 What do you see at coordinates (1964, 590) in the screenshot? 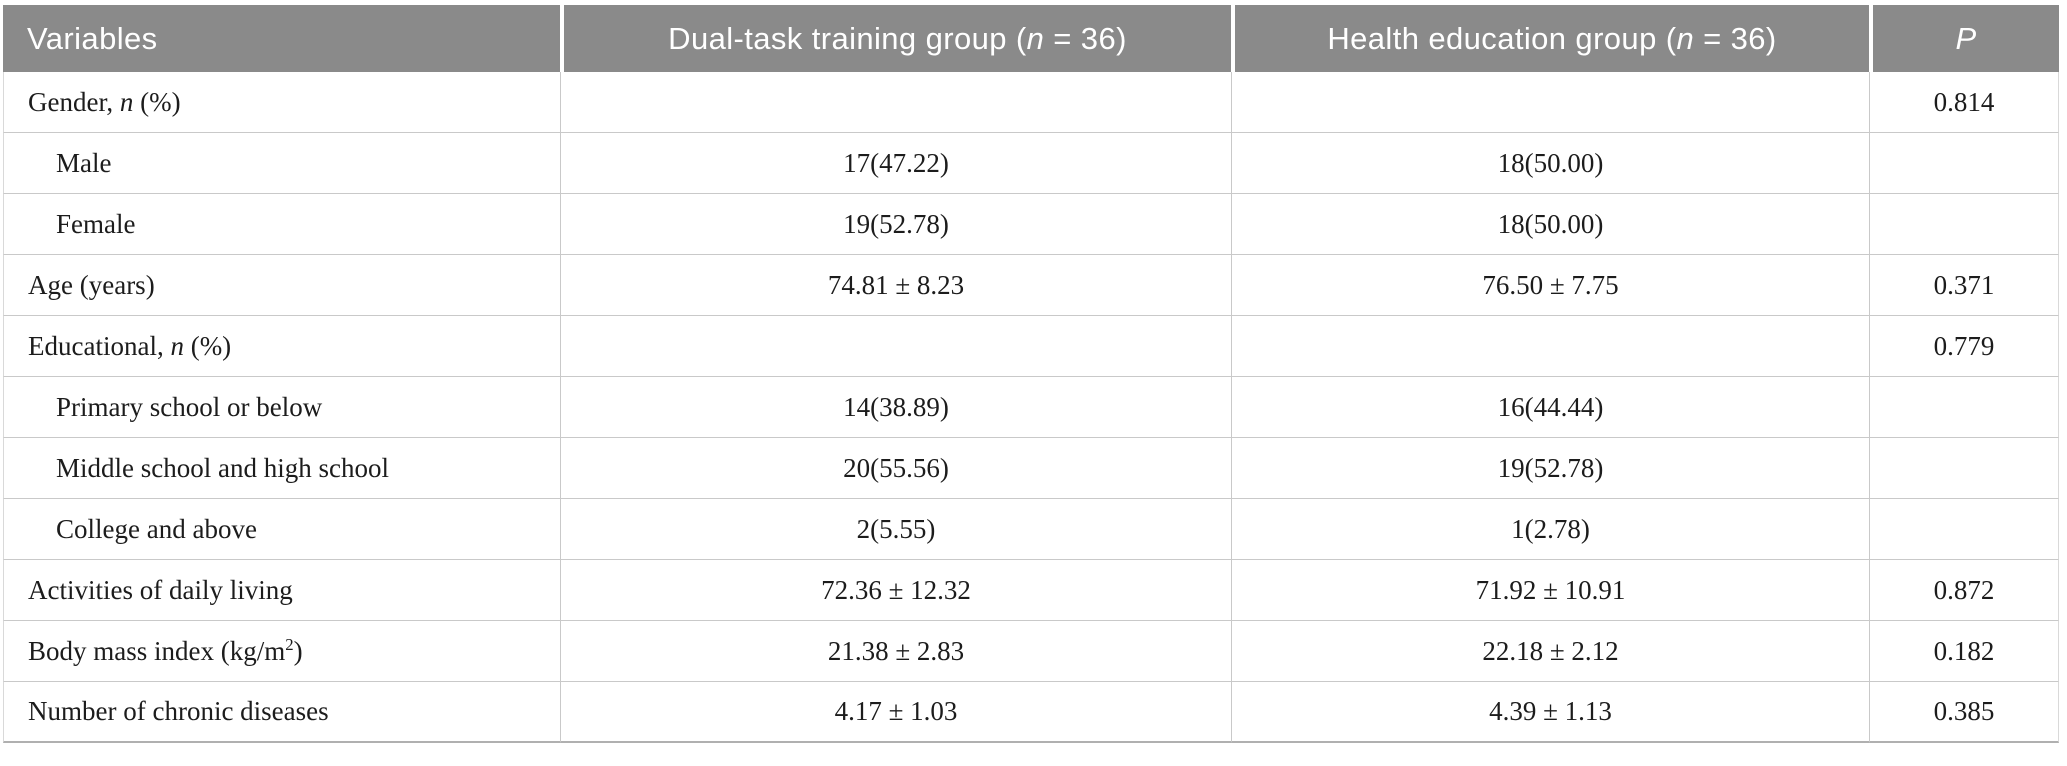
I see `p-value-cell: 0.872` at bounding box center [1964, 590].